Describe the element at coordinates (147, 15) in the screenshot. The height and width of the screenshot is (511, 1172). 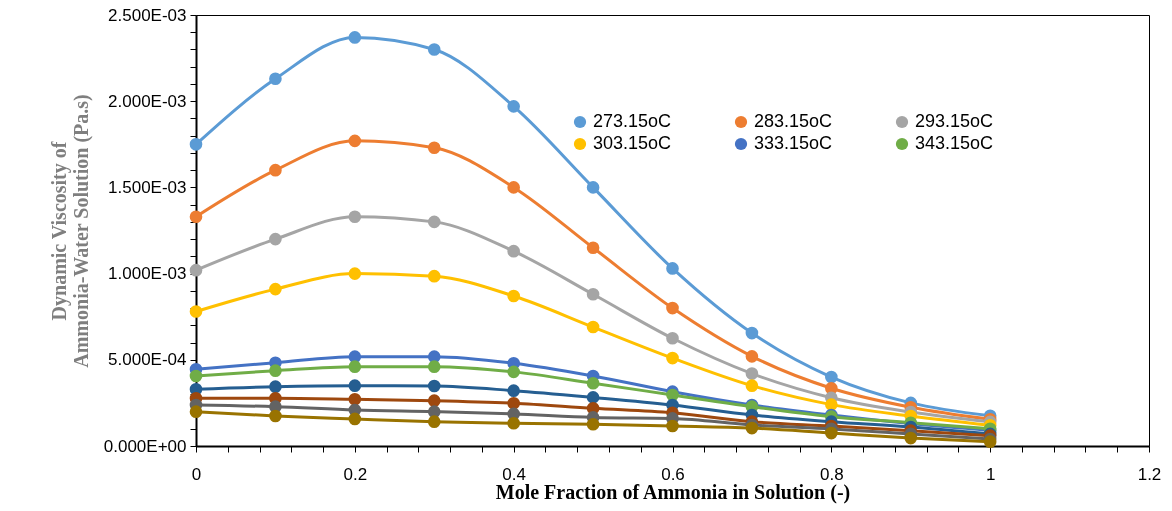
I see `y-tick-label: 2.500E-03` at that location.